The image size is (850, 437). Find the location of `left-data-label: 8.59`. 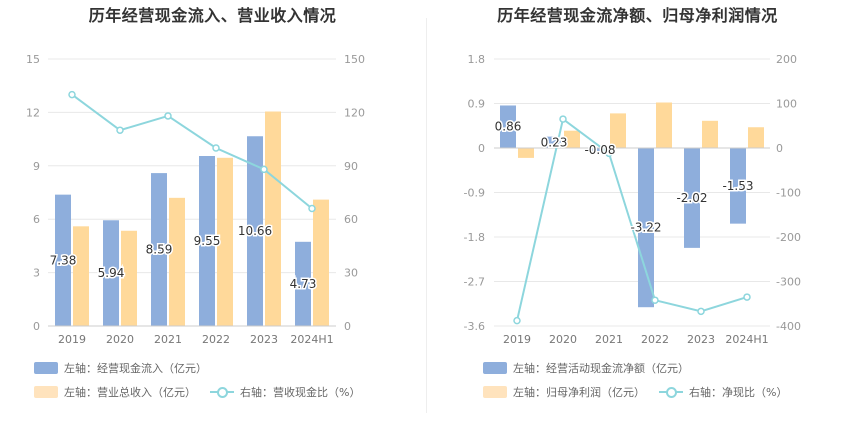

left-data-label: 8.59 is located at coordinates (159, 250).